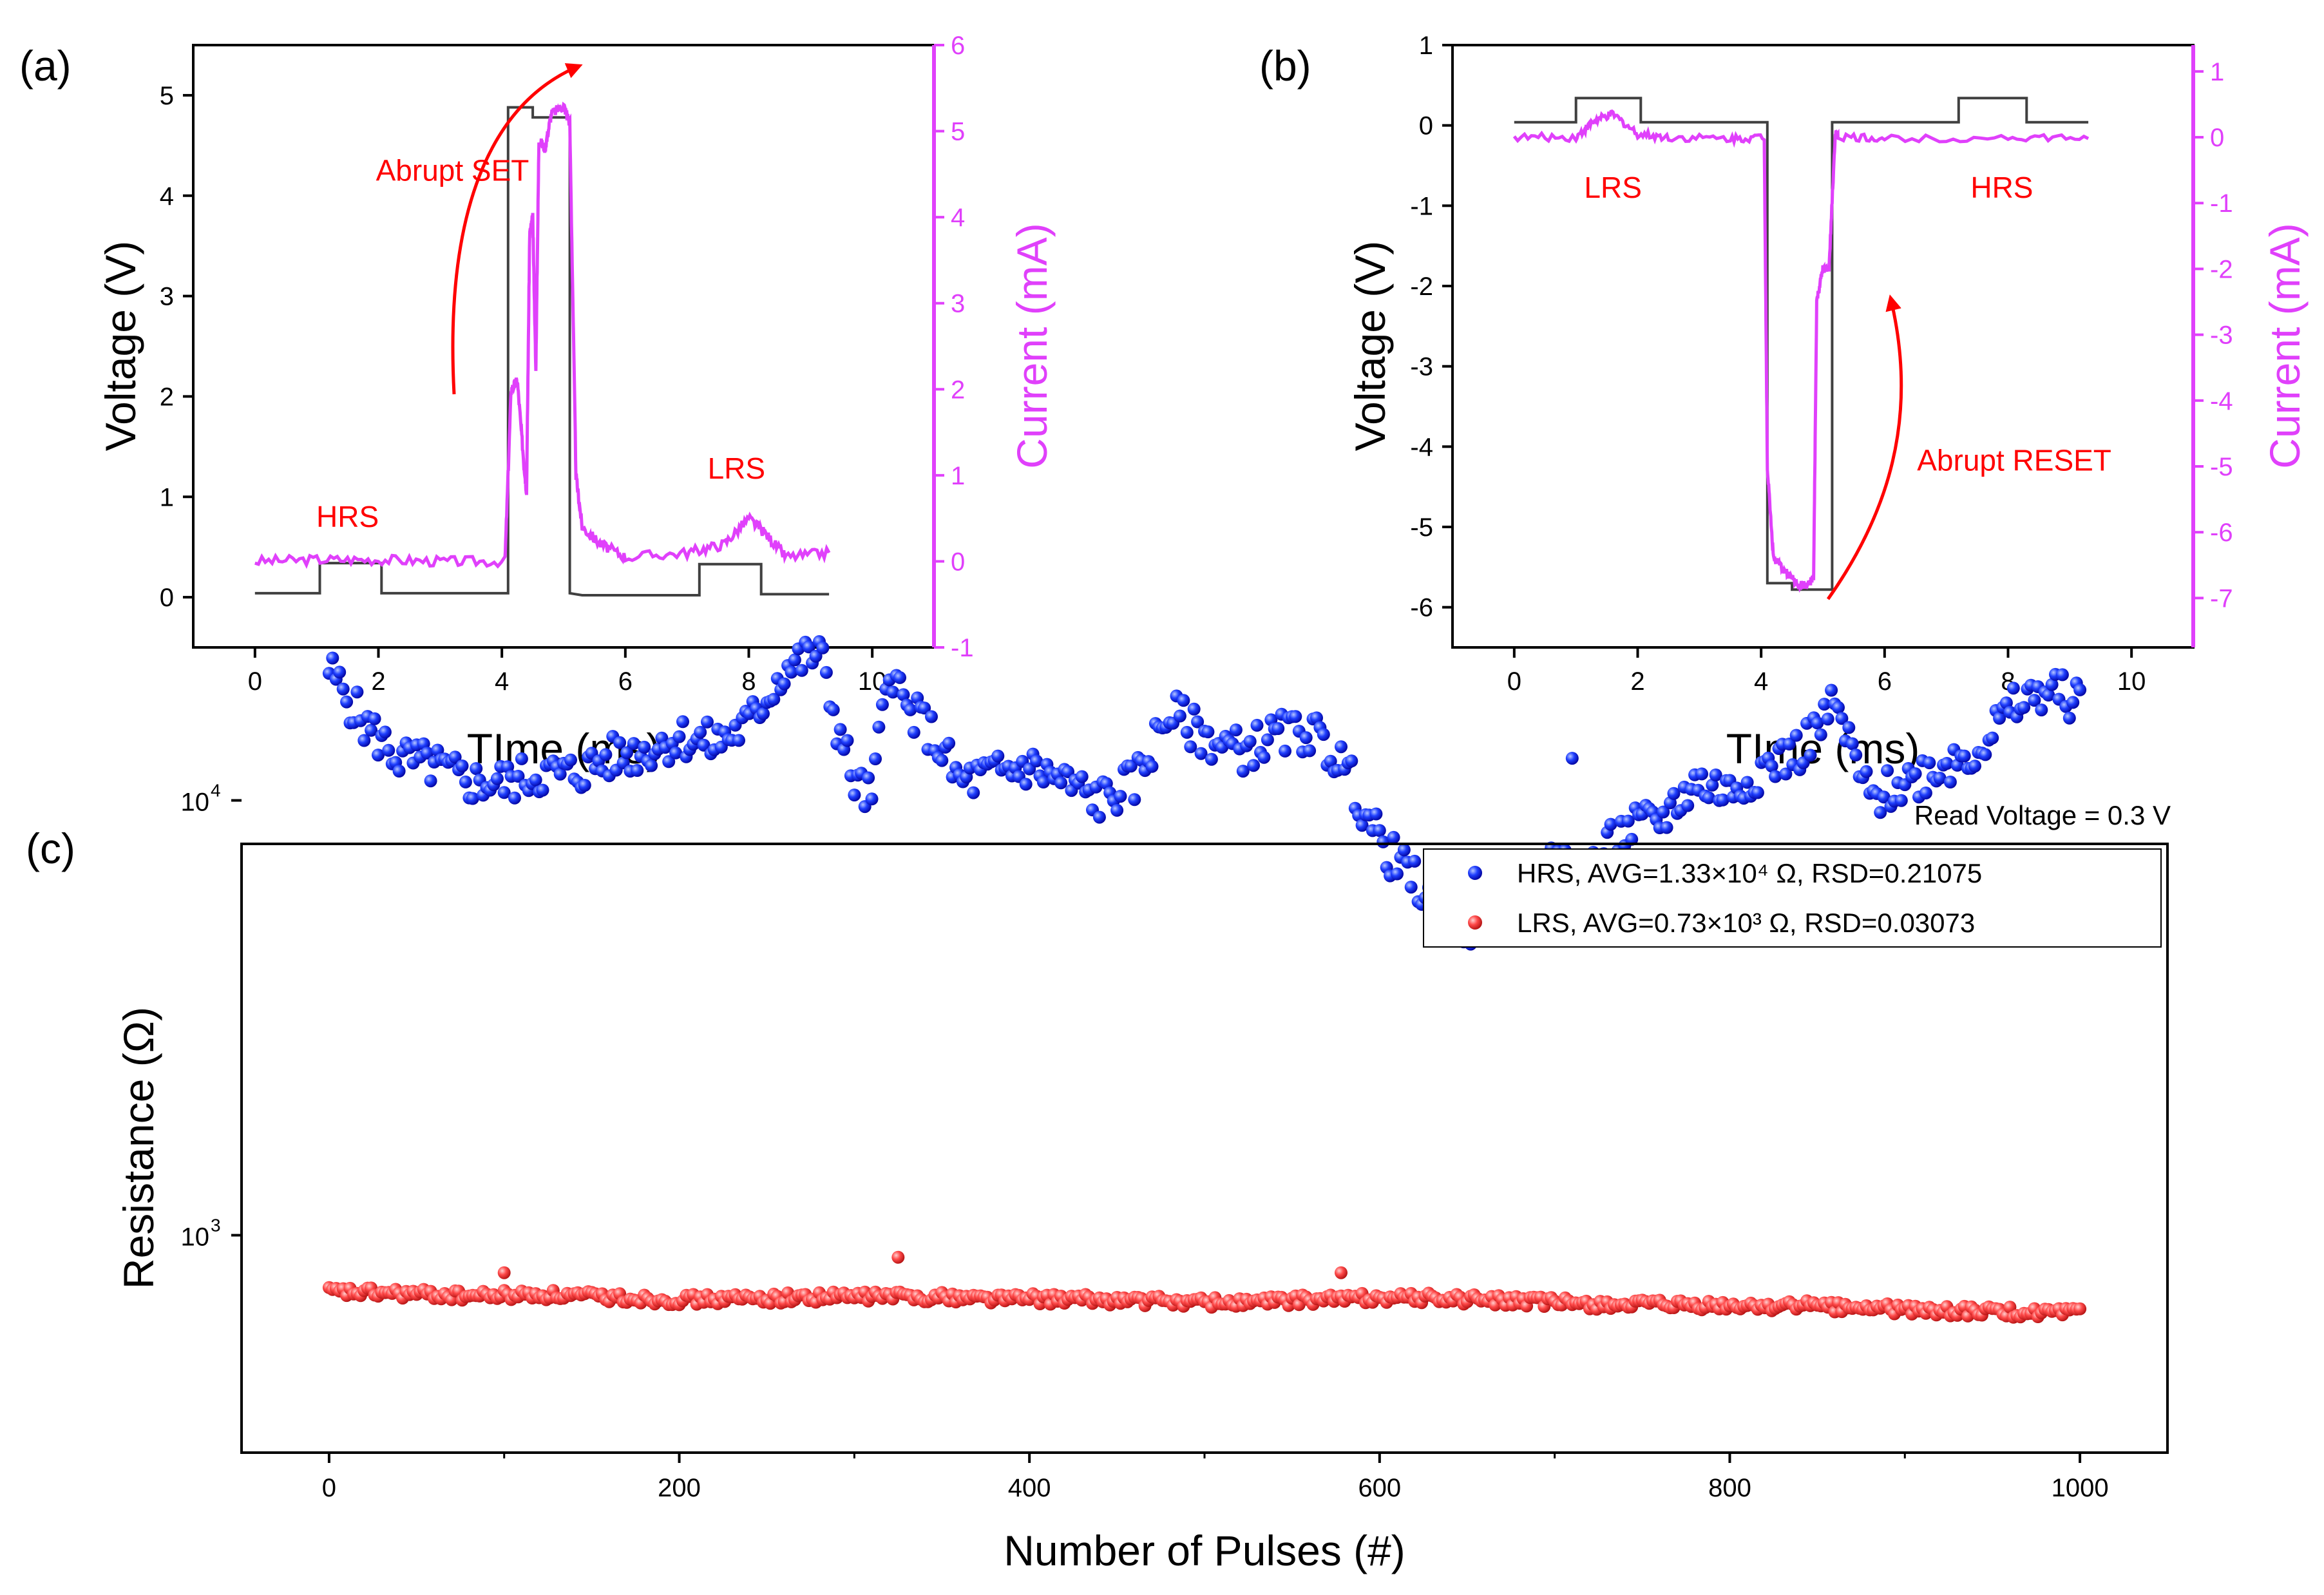 This screenshot has width=2324, height=1595. I want to click on y-tick-label: -4, so click(1421, 447).